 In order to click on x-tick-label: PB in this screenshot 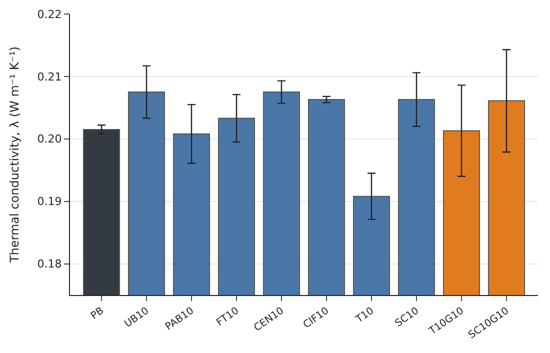, I will do `click(97, 313)`.